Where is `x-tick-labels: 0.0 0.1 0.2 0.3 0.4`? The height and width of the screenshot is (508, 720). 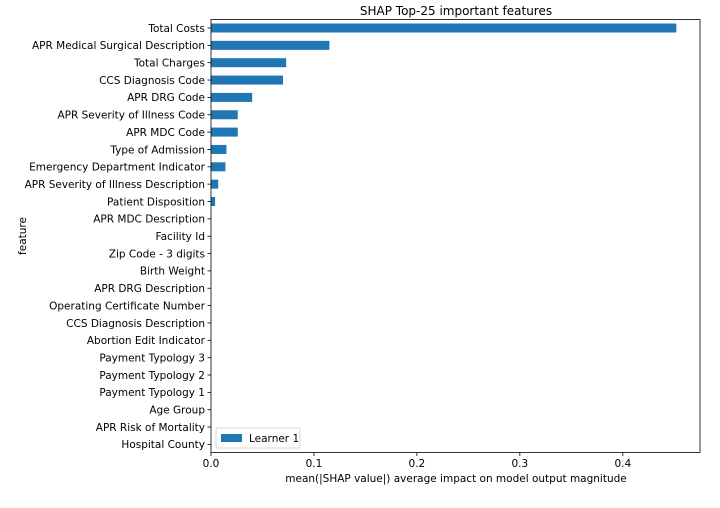 x-tick-labels: 0.0 0.1 0.2 0.3 0.4 is located at coordinates (417, 461).